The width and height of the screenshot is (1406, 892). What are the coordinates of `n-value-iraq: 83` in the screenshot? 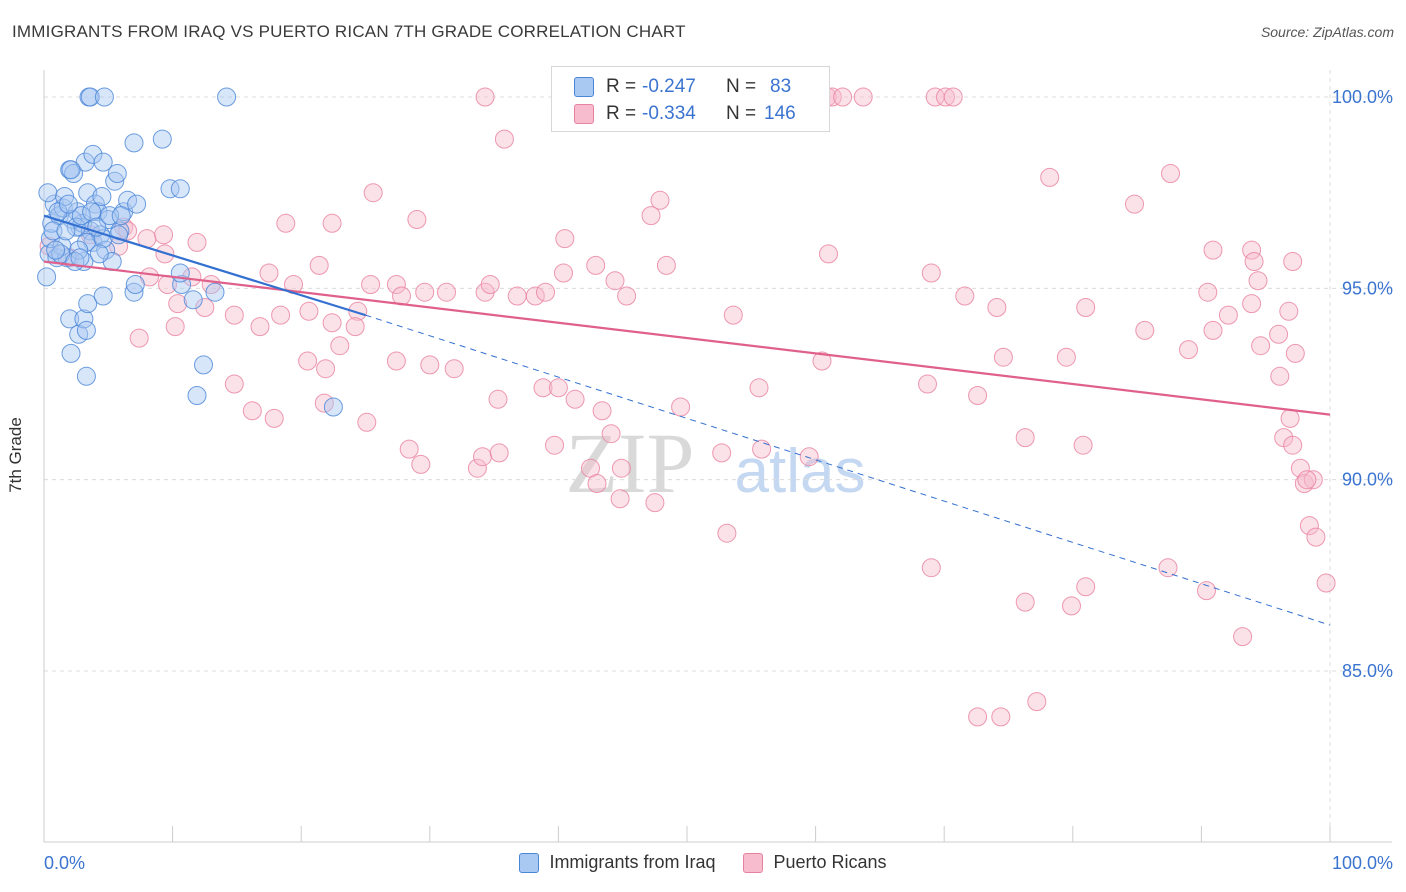 It's located at (781, 86).